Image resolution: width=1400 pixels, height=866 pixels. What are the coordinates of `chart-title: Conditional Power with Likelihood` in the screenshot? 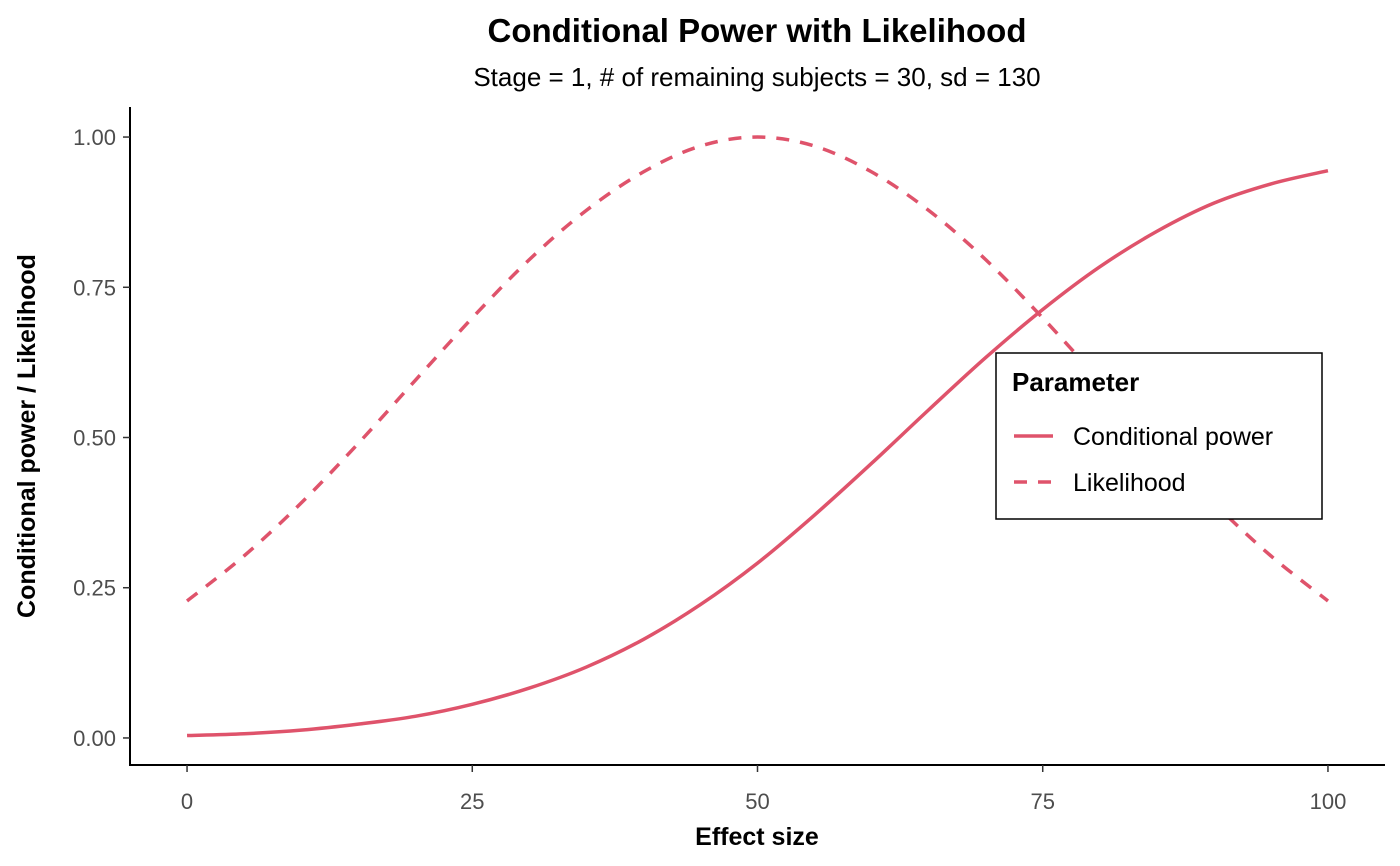 It's located at (757, 30).